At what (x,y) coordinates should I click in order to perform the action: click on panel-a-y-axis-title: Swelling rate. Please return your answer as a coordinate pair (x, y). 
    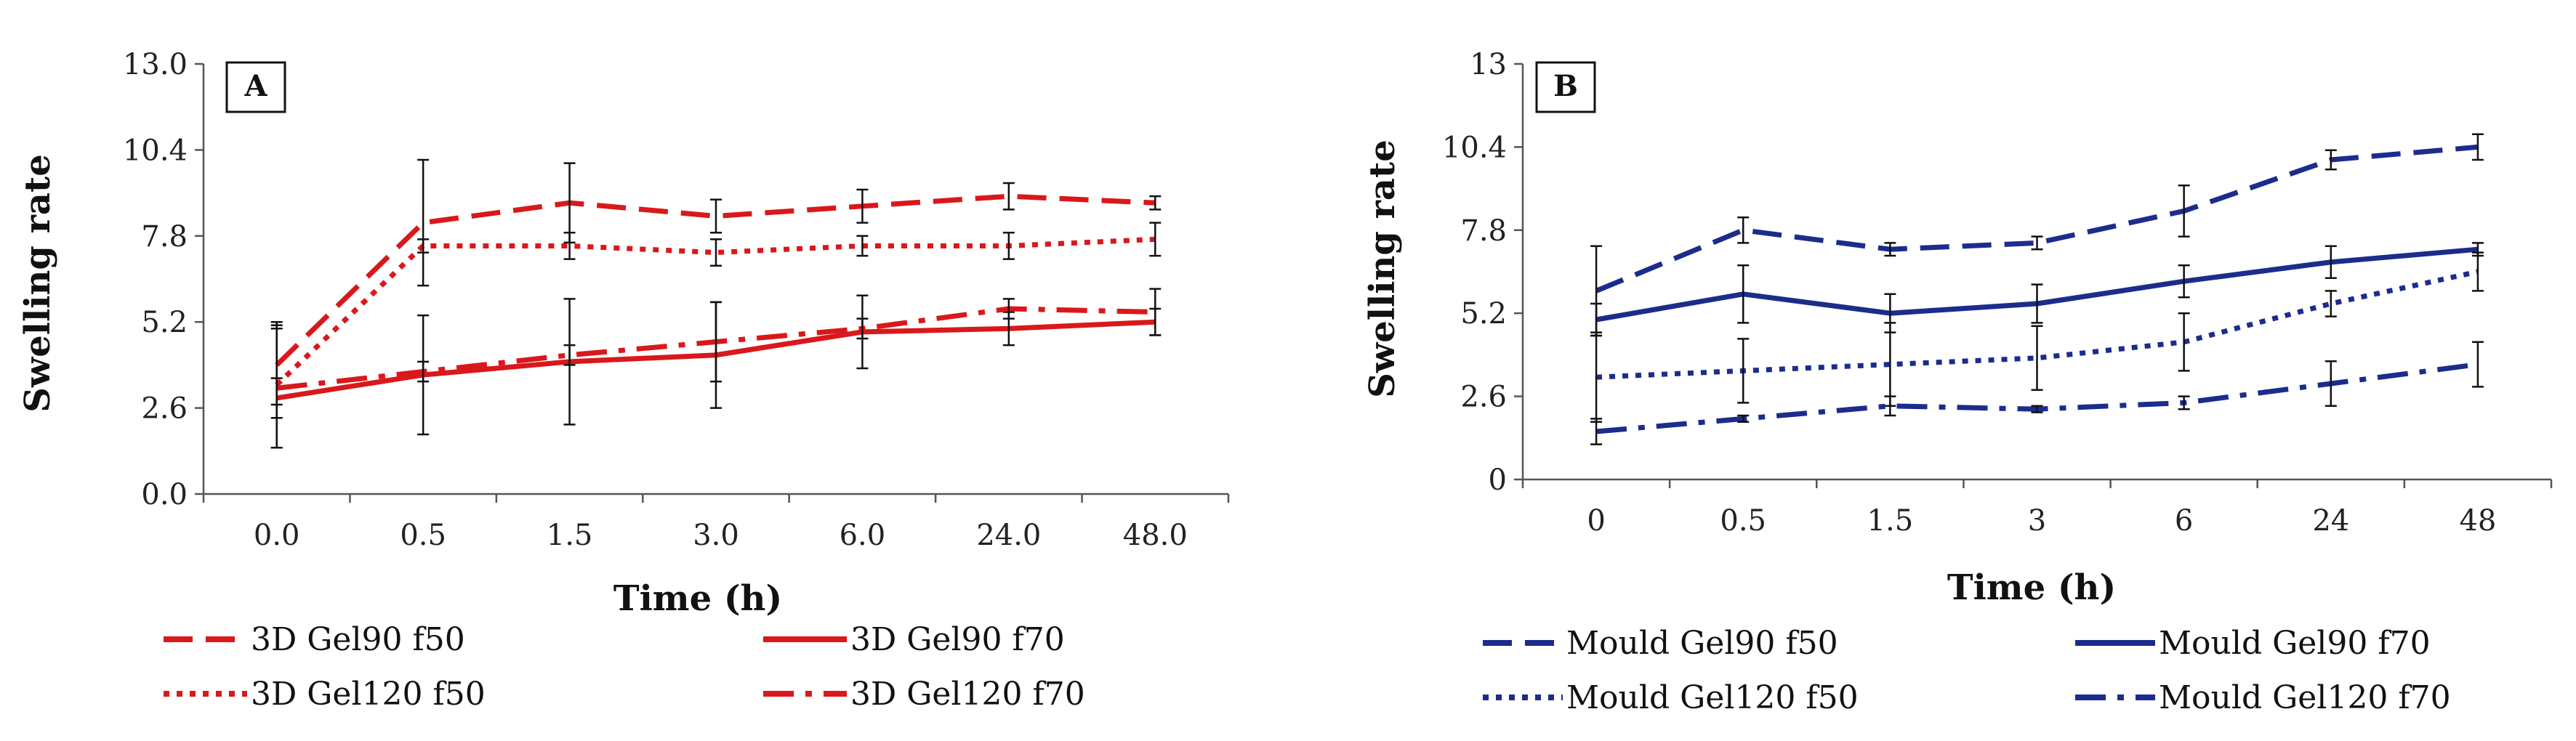
    Looking at the image, I should click on (37, 283).